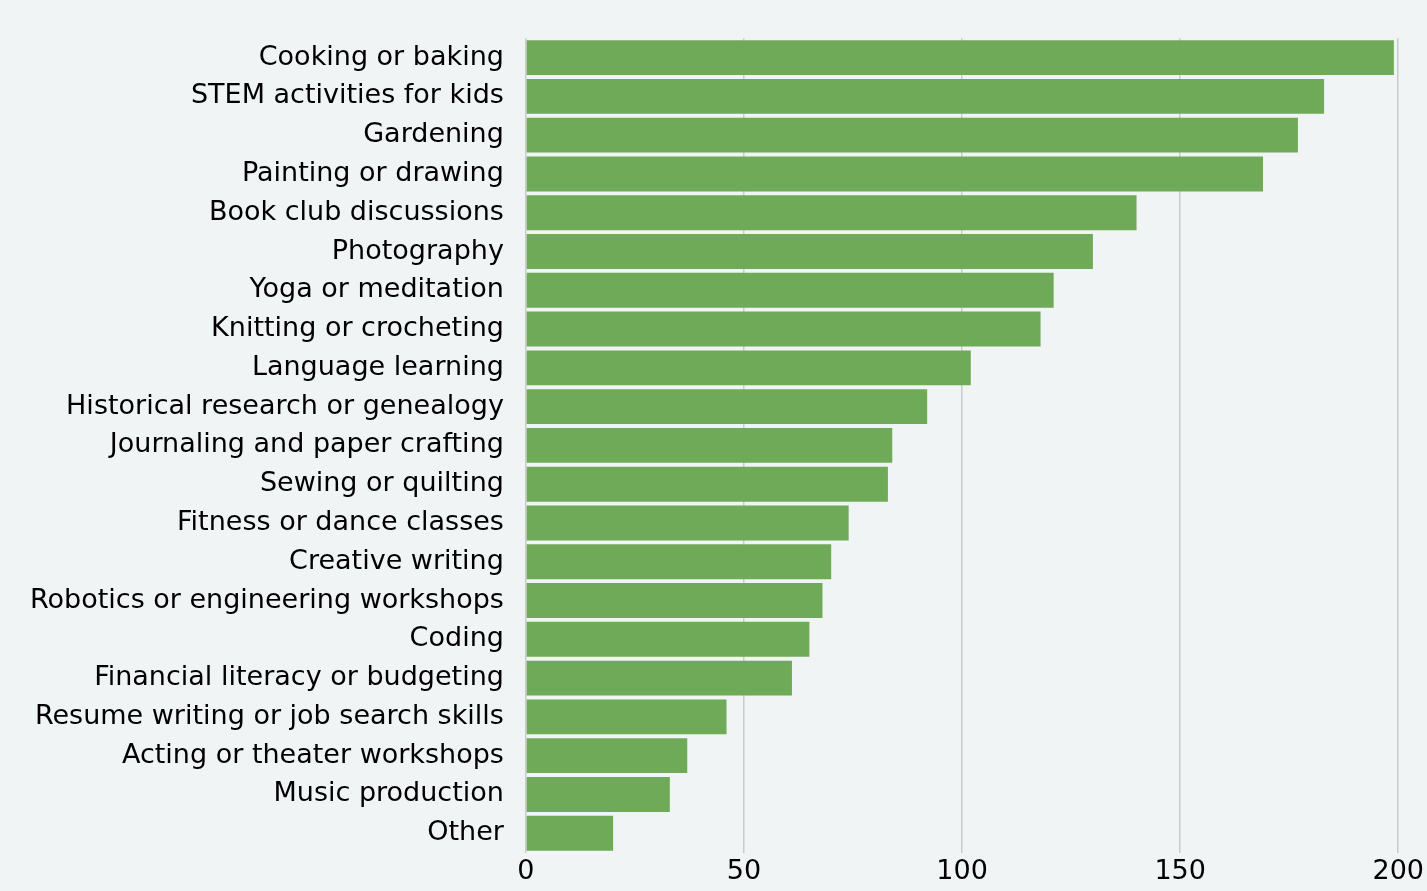 This screenshot has height=891, width=1427. I want to click on x-tick-label: 50, so click(744, 869).